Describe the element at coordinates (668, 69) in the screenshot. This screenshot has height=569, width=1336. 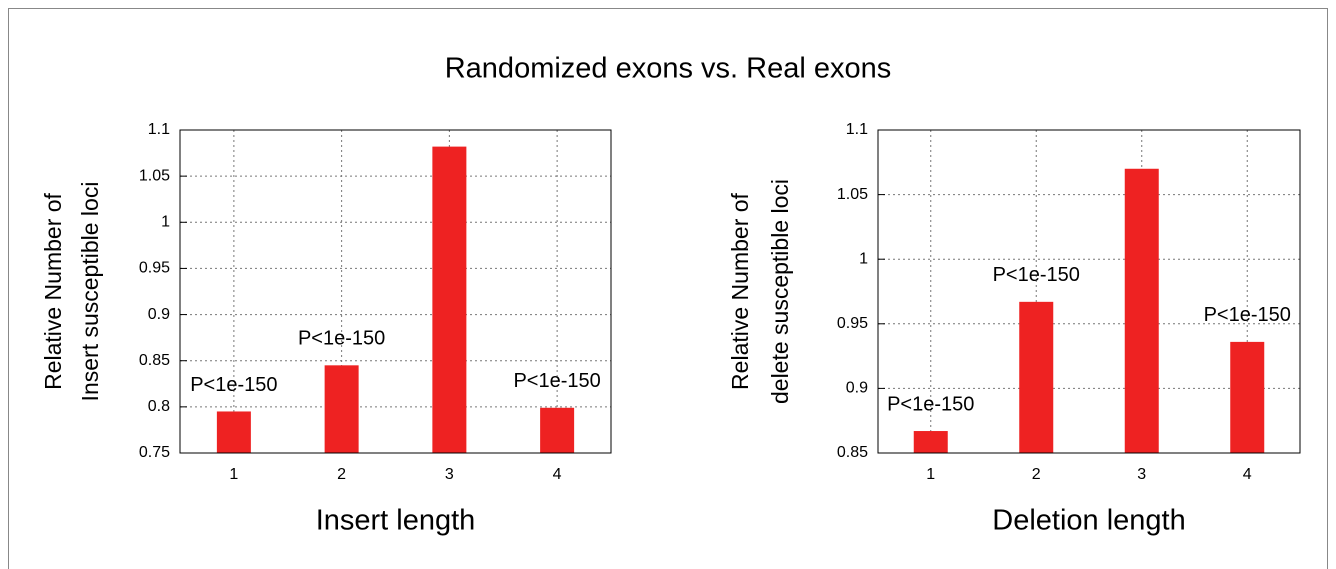
I see `figure-title: Randomized exons vs. Real exons` at that location.